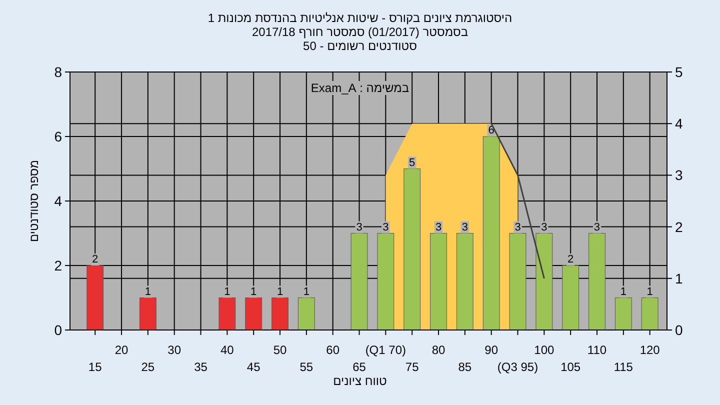  What do you see at coordinates (34, 201) in the screenshot?
I see `y-axis-title: מספר סטודנטים` at bounding box center [34, 201].